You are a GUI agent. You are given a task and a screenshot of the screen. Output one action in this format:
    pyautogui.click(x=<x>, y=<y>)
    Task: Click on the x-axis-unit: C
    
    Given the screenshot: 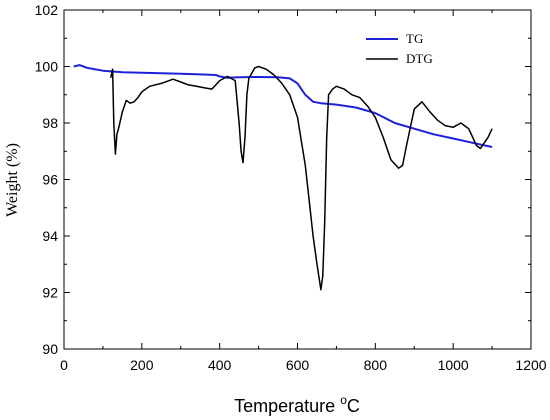 What is the action you would take?
    pyautogui.click(x=353, y=406)
    